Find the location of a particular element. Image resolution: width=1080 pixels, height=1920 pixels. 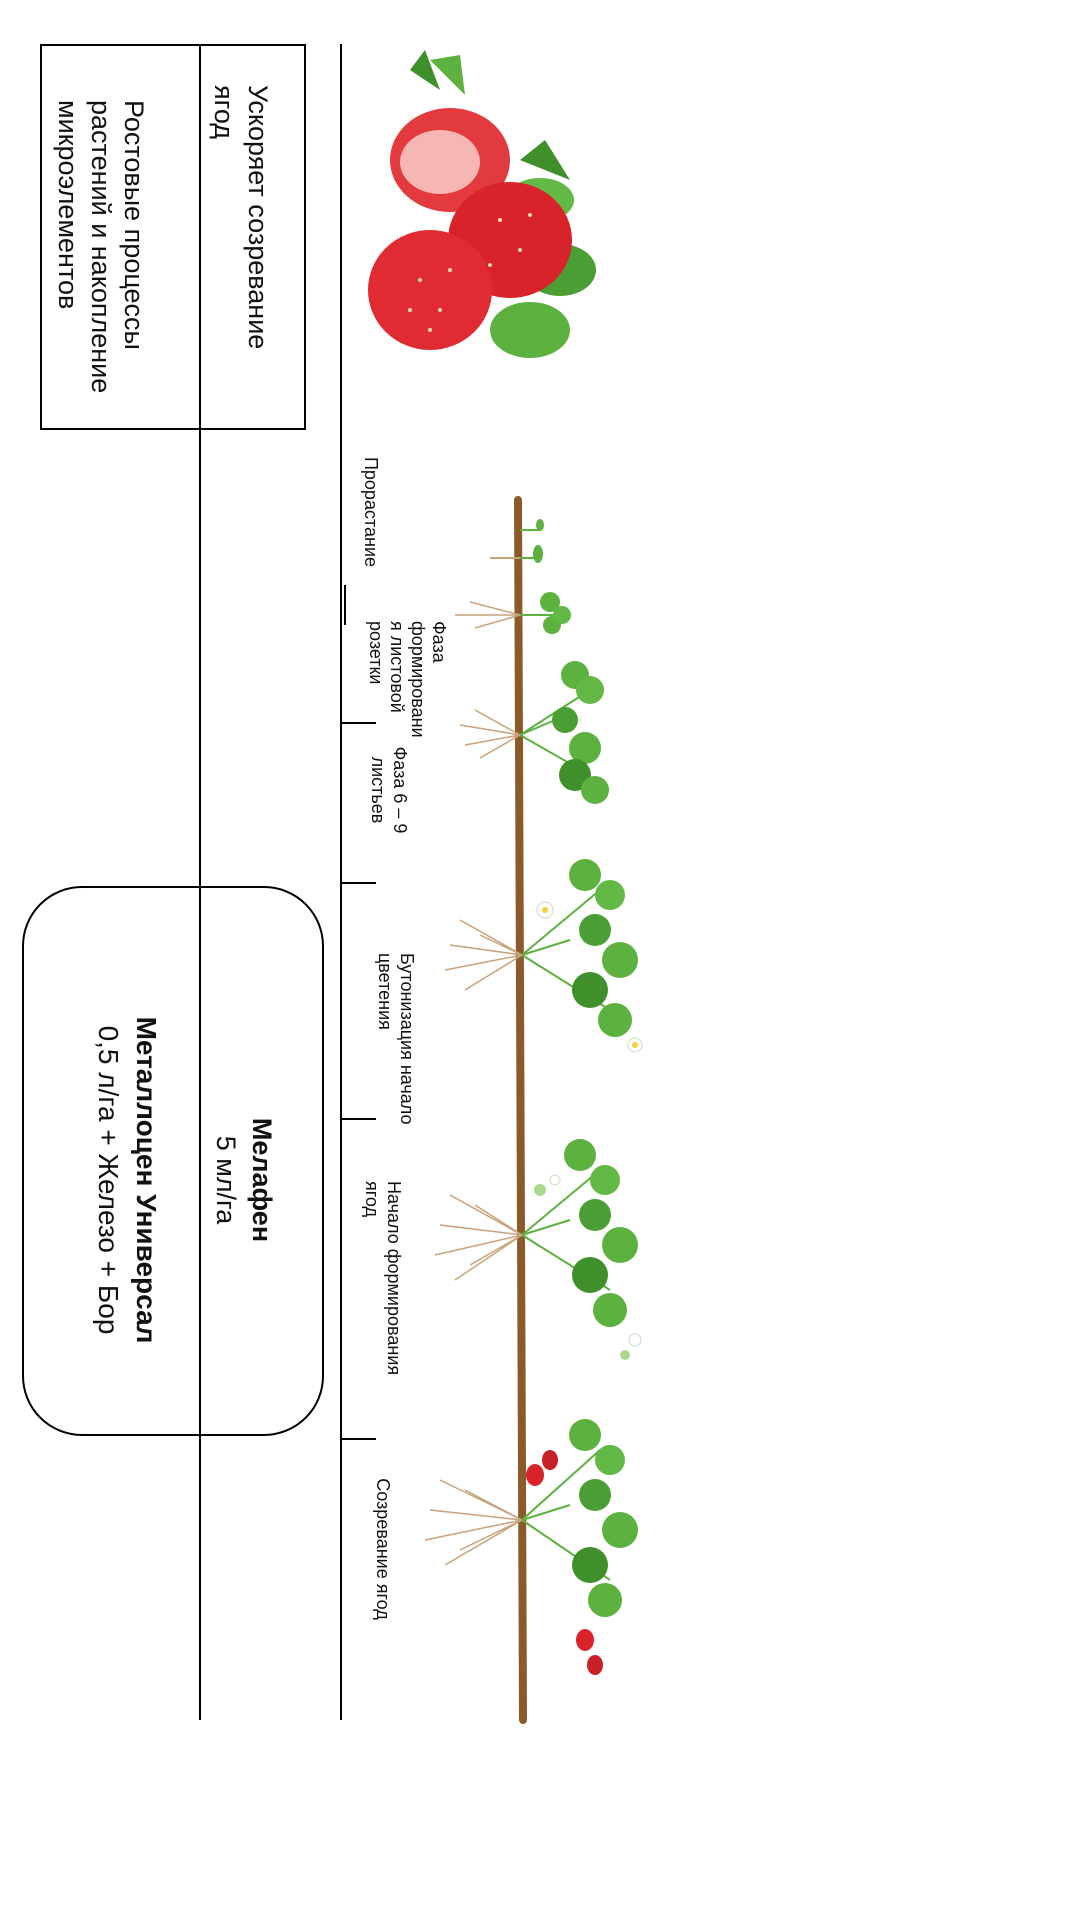

plant-berry-formation is located at coordinates (538, 1249).